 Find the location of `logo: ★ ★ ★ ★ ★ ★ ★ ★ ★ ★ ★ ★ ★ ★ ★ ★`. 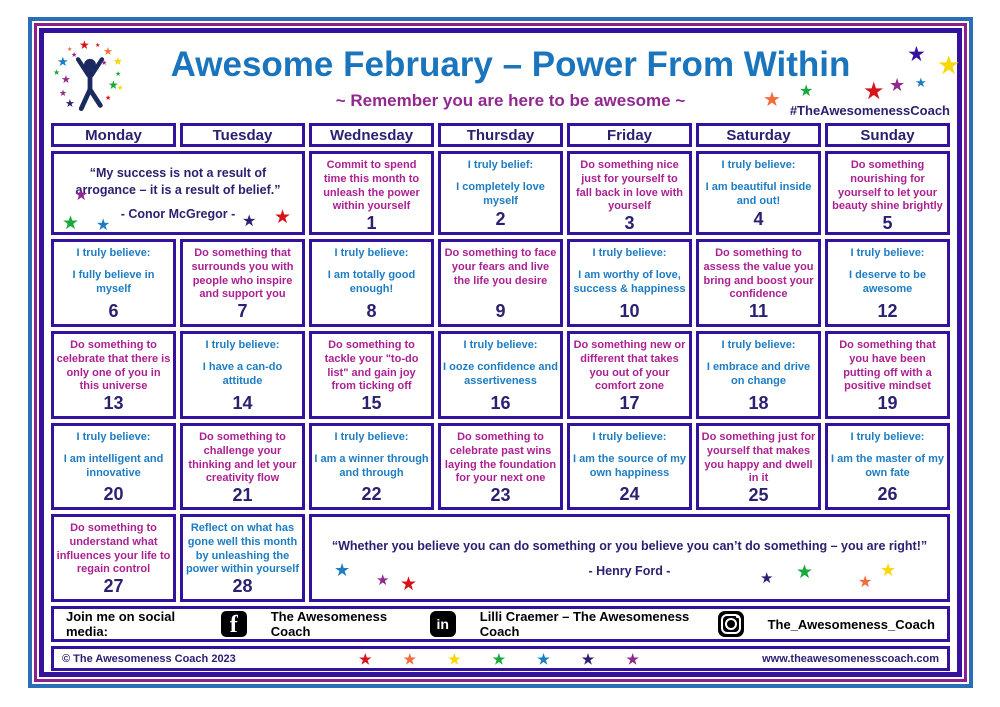

logo: ★ ★ ★ ★ ★ ★ ★ ★ ★ ★ ★ ★ ★ ★ ★ ★ is located at coordinates (91, 79).